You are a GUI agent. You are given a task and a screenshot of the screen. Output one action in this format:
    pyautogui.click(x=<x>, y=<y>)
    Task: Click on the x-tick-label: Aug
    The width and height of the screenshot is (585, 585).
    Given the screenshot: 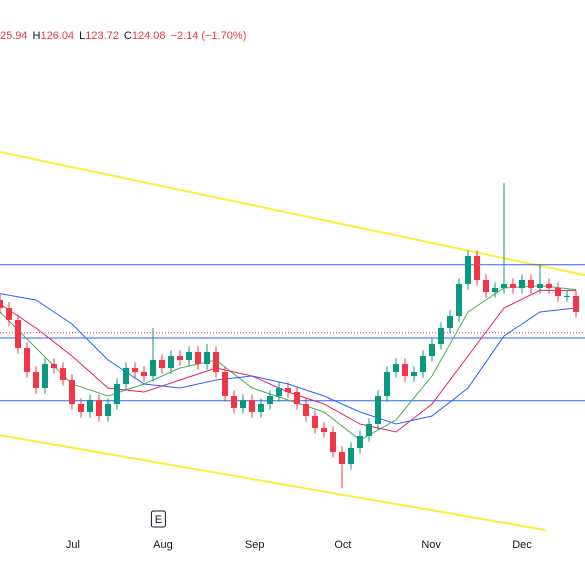 What is the action you would take?
    pyautogui.click(x=163, y=545)
    